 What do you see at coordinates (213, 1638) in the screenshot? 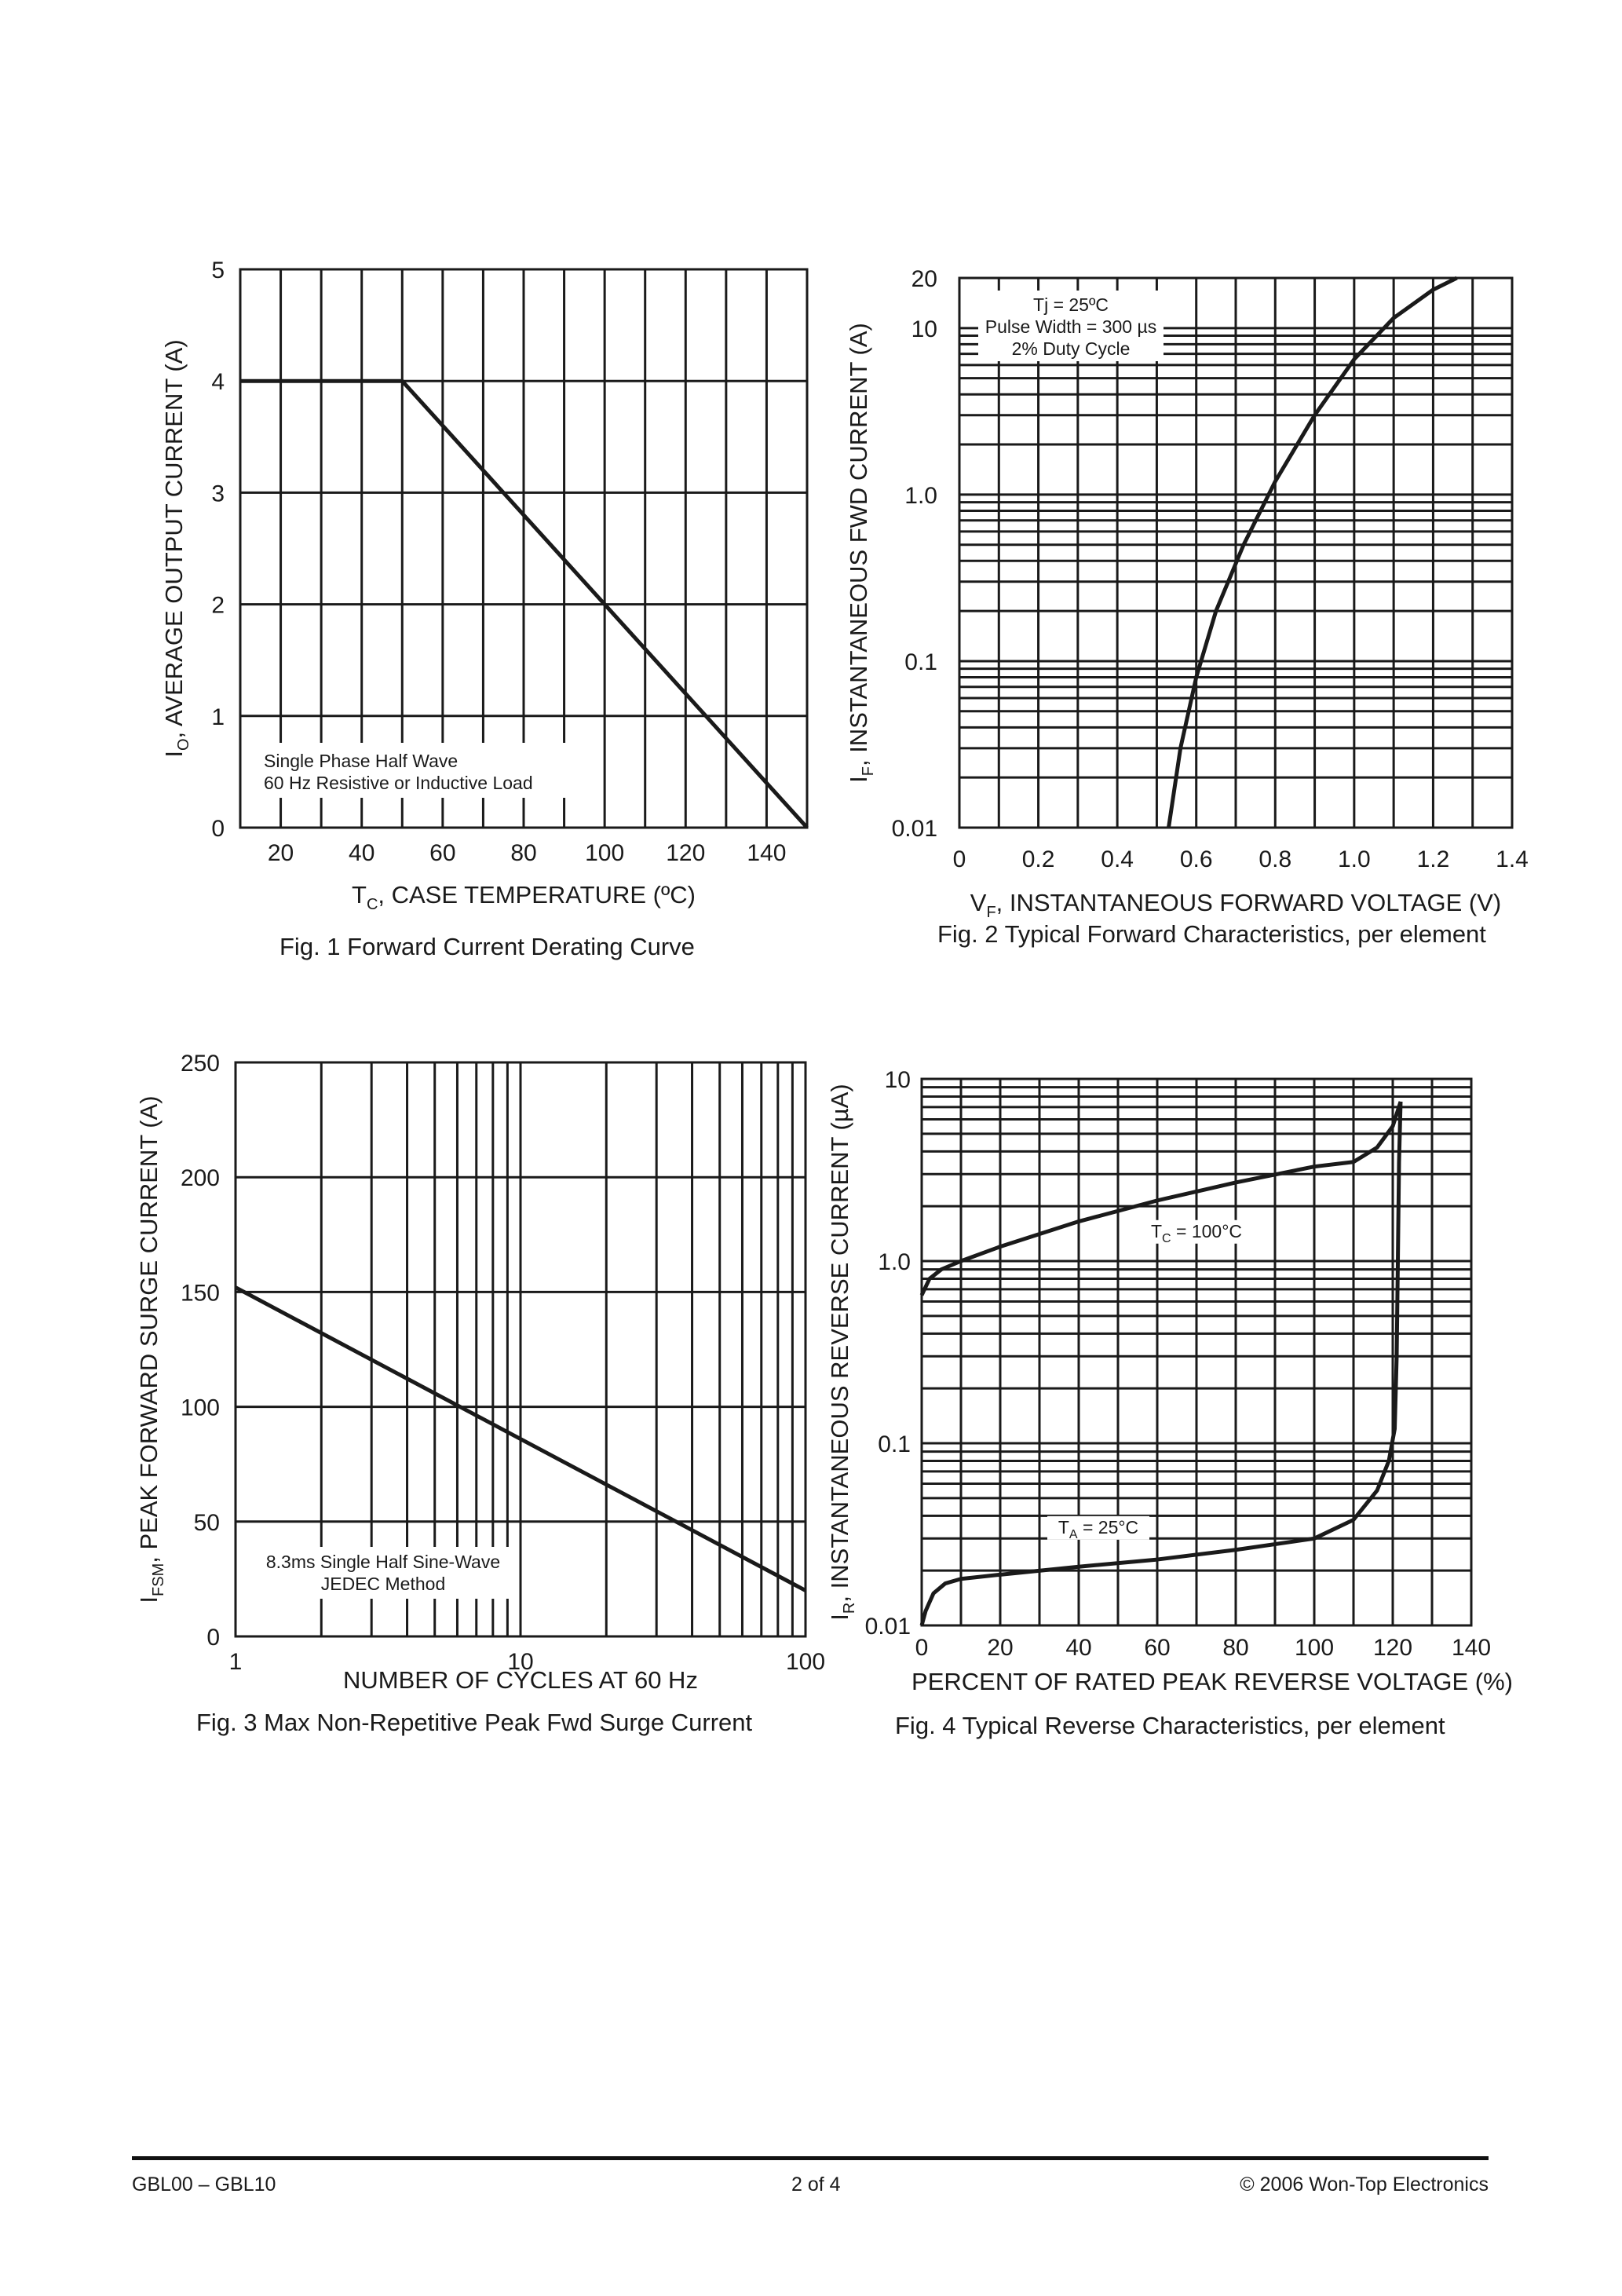
I see `fig3-y-tick: 0` at bounding box center [213, 1638].